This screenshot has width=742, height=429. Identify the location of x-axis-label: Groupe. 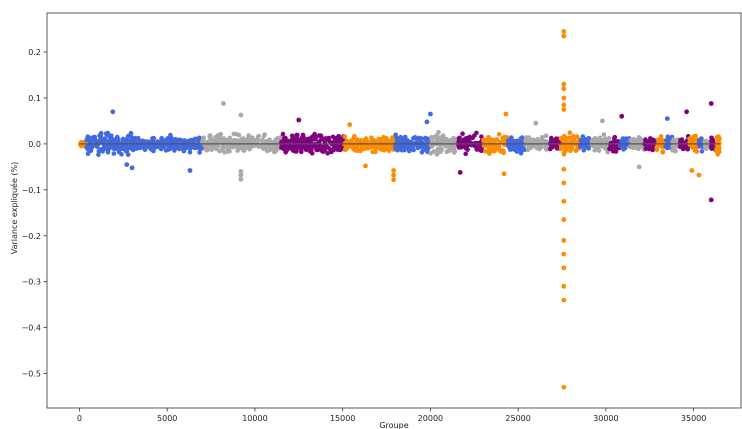
(393, 425).